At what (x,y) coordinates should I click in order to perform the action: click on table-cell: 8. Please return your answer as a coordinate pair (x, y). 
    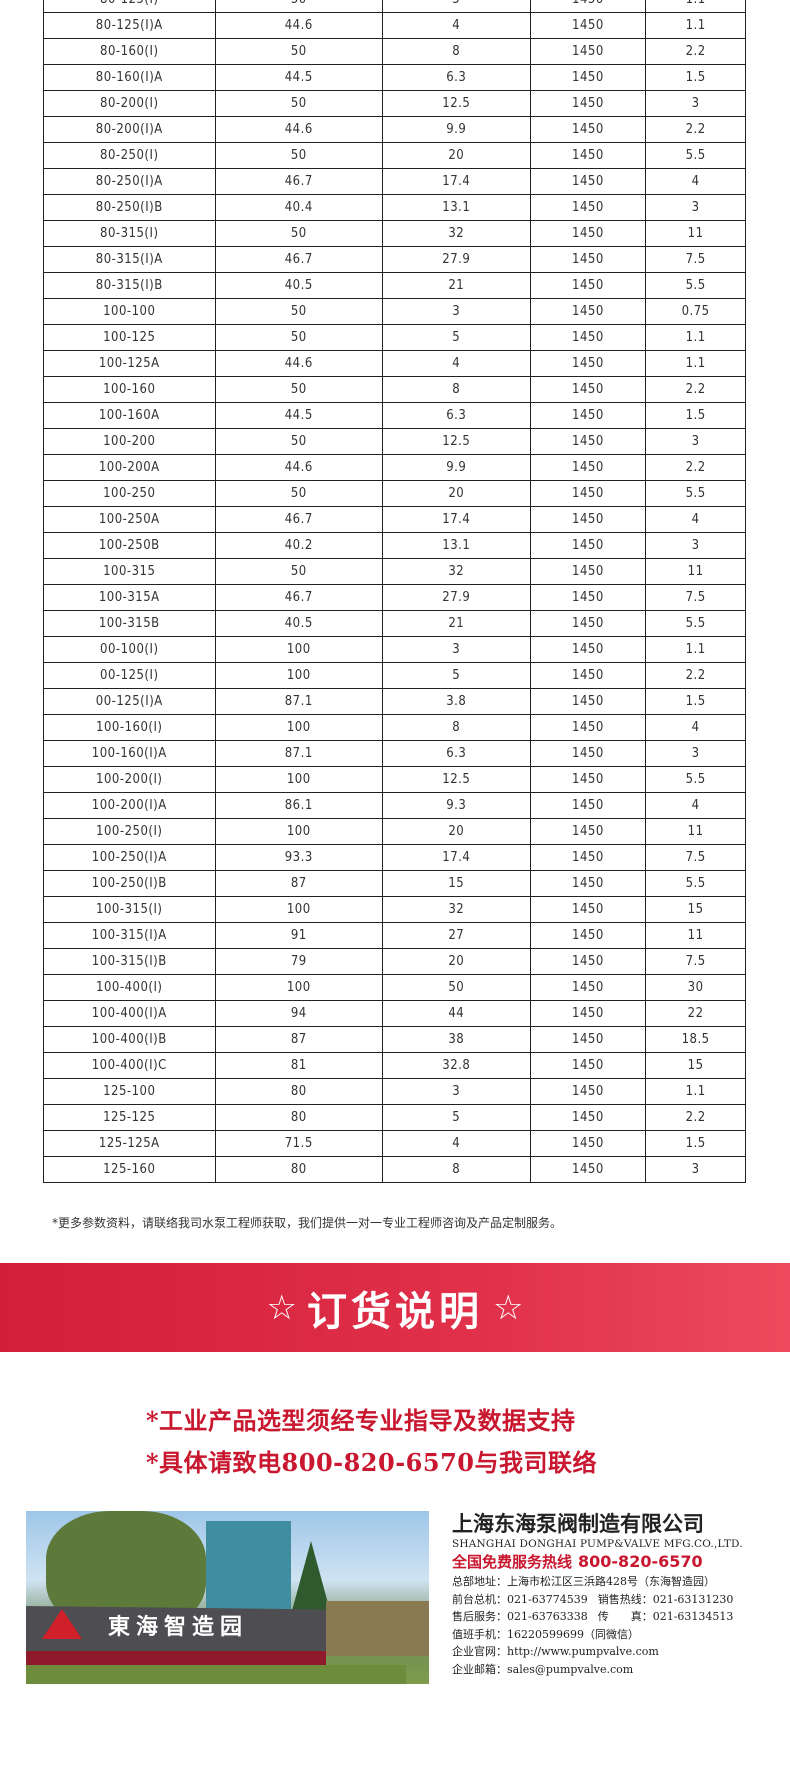
    Looking at the image, I should click on (456, 727).